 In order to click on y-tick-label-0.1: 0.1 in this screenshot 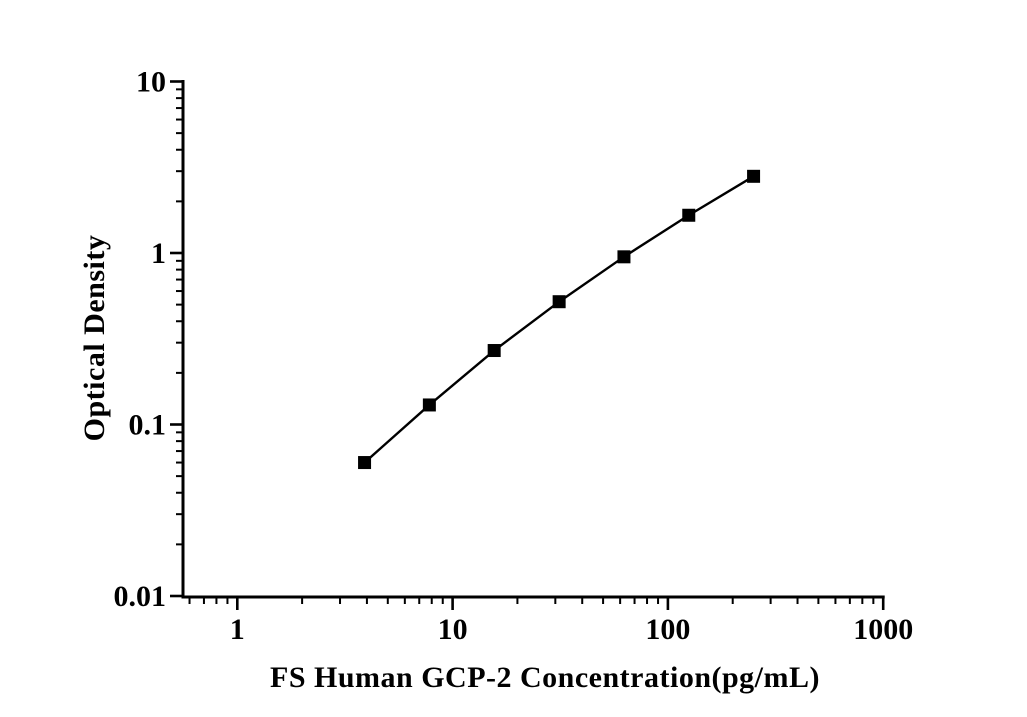, I will do `click(148, 425)`.